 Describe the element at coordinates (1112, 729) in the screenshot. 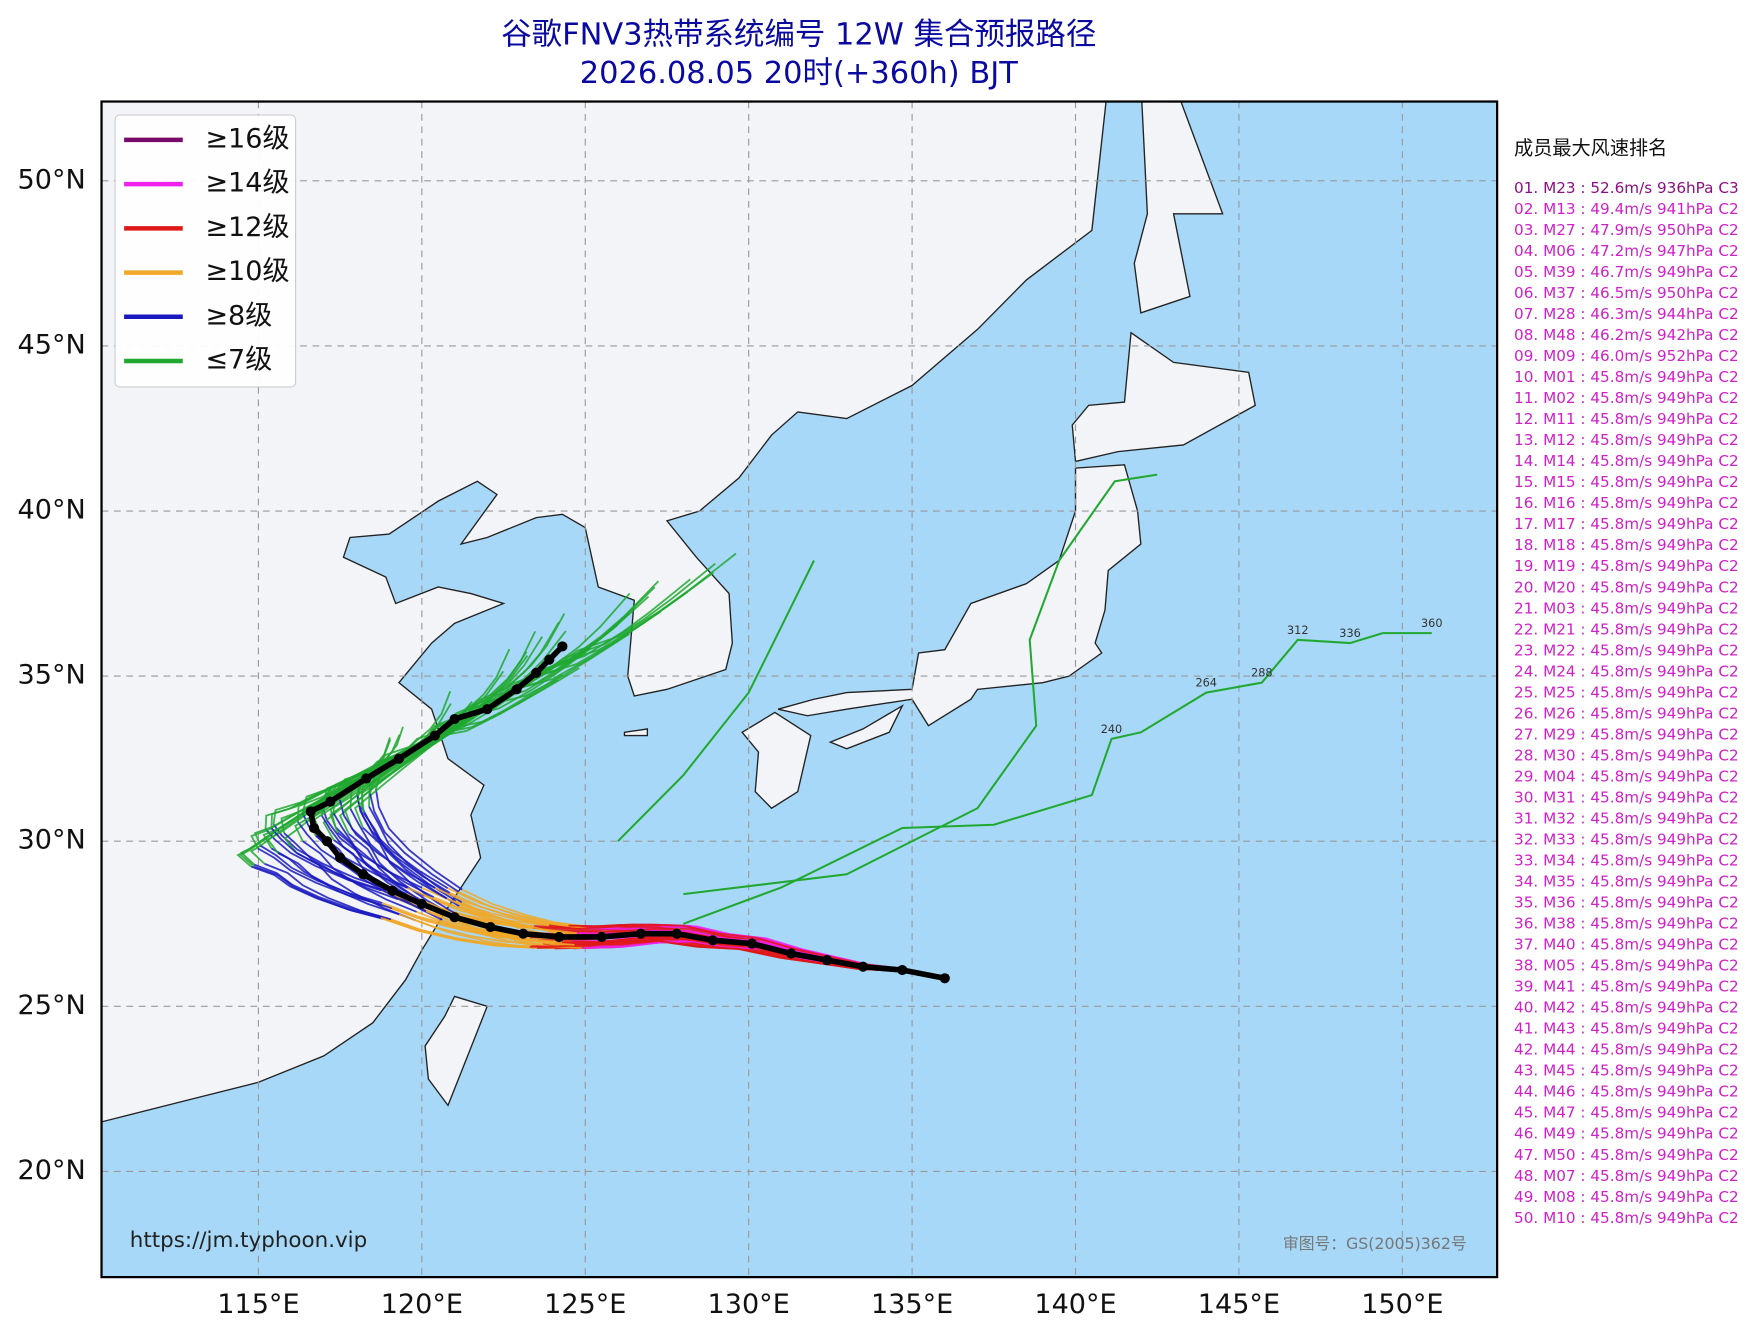

I see `track-hour-label: 240` at that location.